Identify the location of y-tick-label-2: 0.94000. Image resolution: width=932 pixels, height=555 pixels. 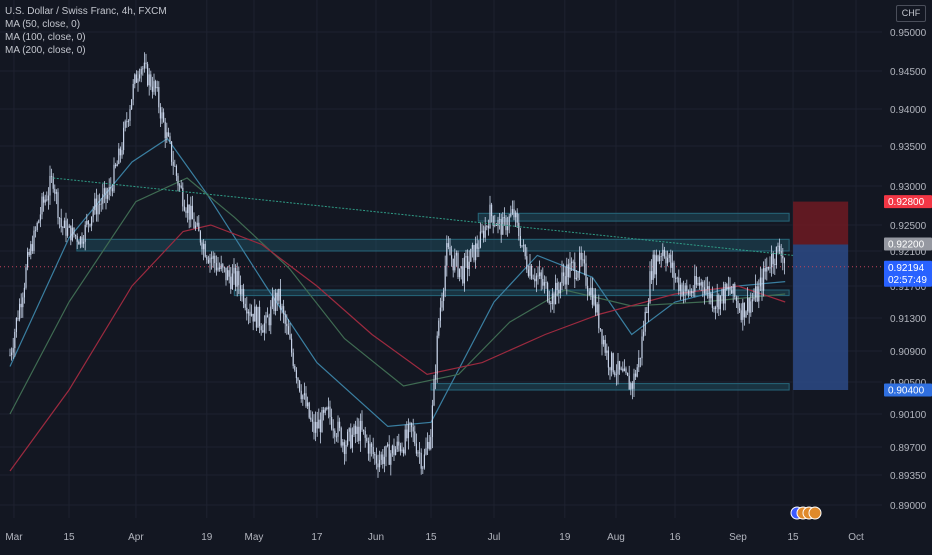
(908, 110).